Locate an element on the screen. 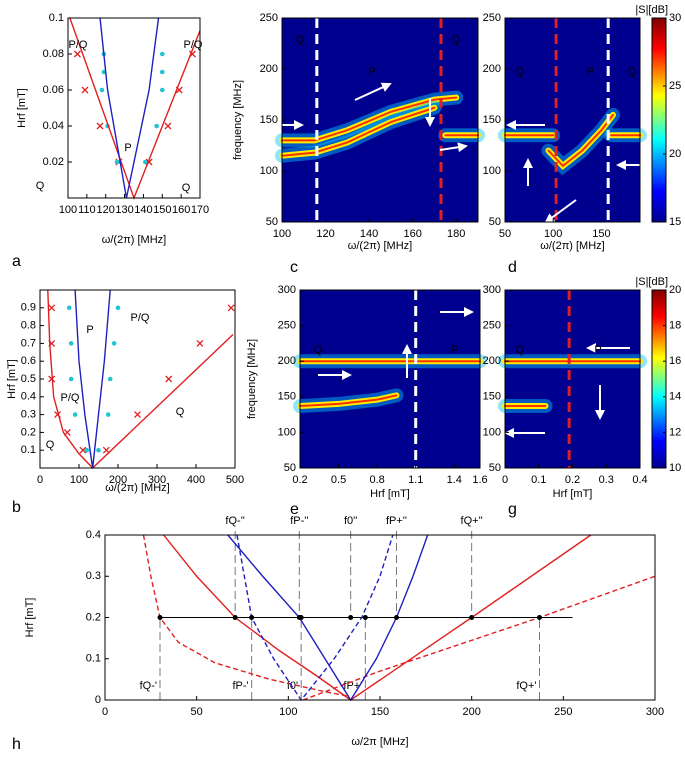  colorbar-tick-label: 25 is located at coordinates (675, 86).